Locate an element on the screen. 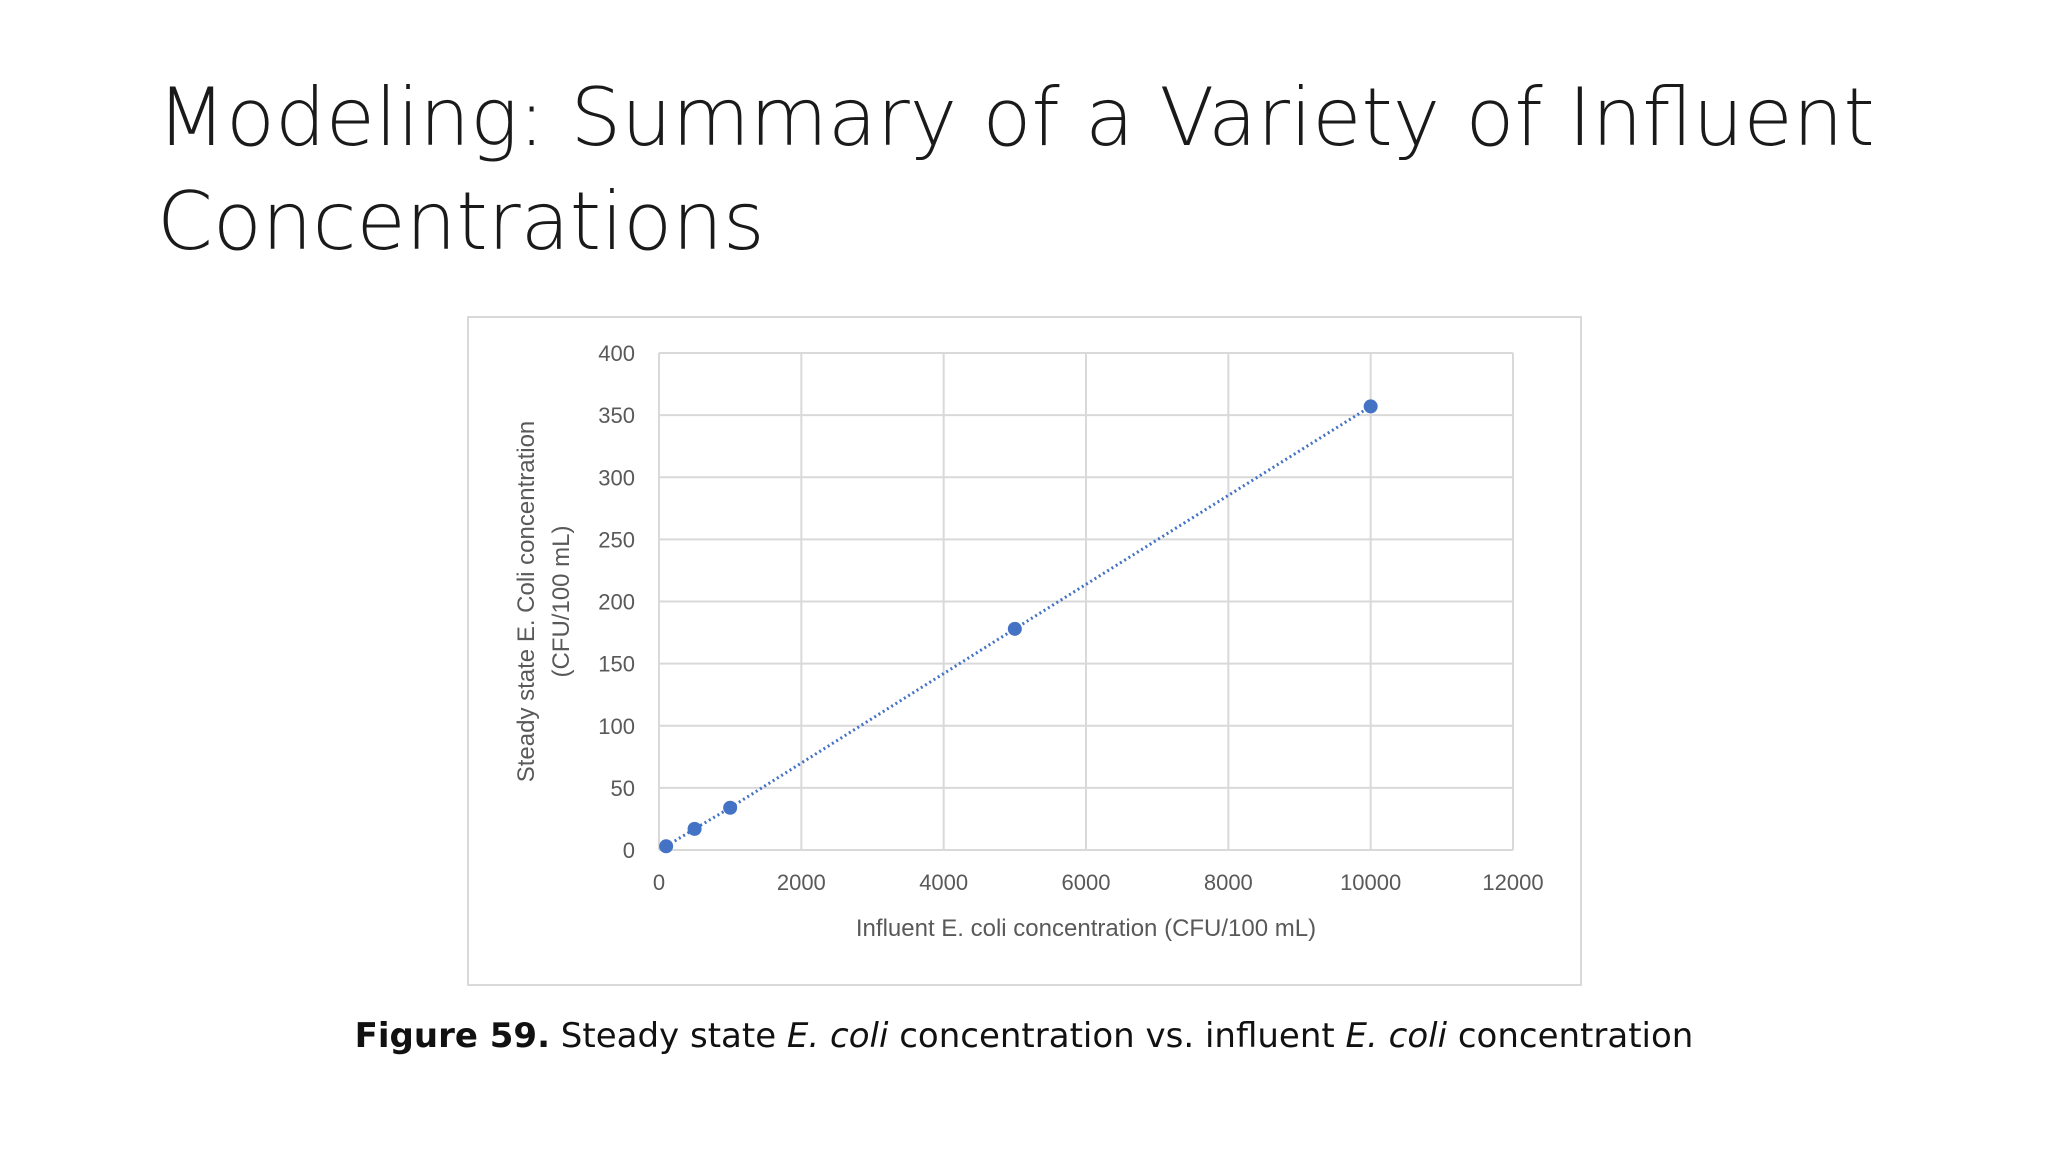 The height and width of the screenshot is (1152, 2048). caption-italic-1: E. coli is located at coordinates (837, 1036).